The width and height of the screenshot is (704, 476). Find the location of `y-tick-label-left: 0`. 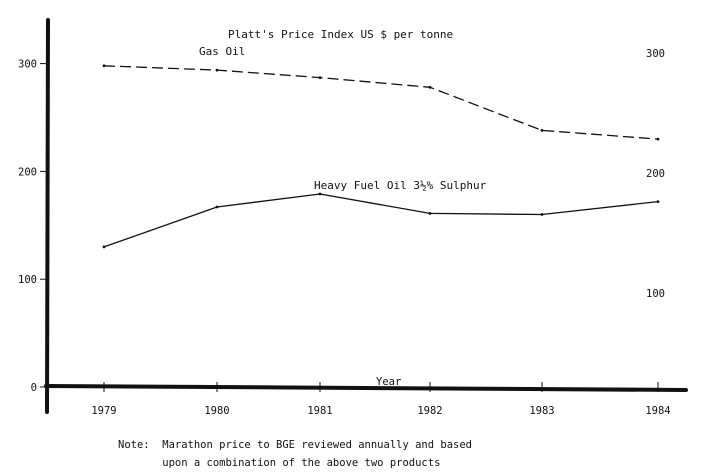

y-tick-label-left: 0 is located at coordinates (34, 388).